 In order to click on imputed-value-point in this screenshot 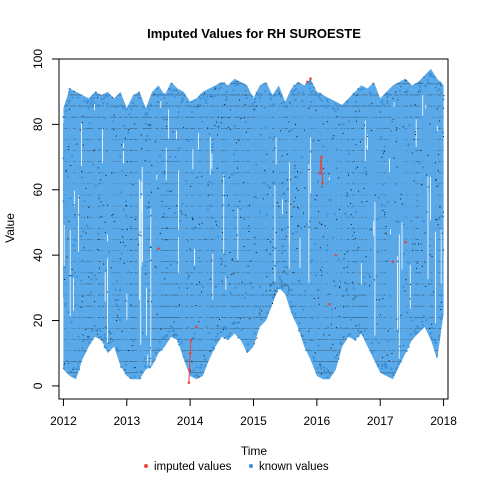, I will do `click(393, 261)`.